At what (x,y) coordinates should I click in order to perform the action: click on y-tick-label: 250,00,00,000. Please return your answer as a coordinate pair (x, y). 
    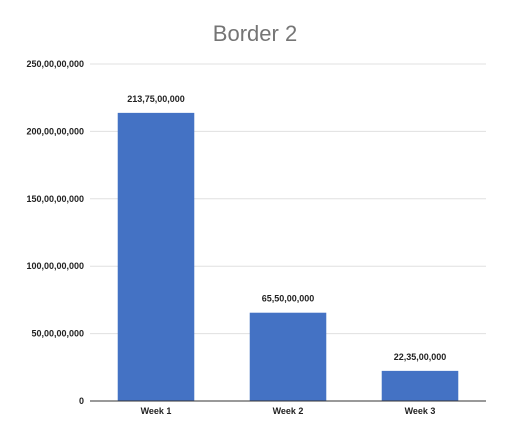
    Looking at the image, I should click on (55, 64).